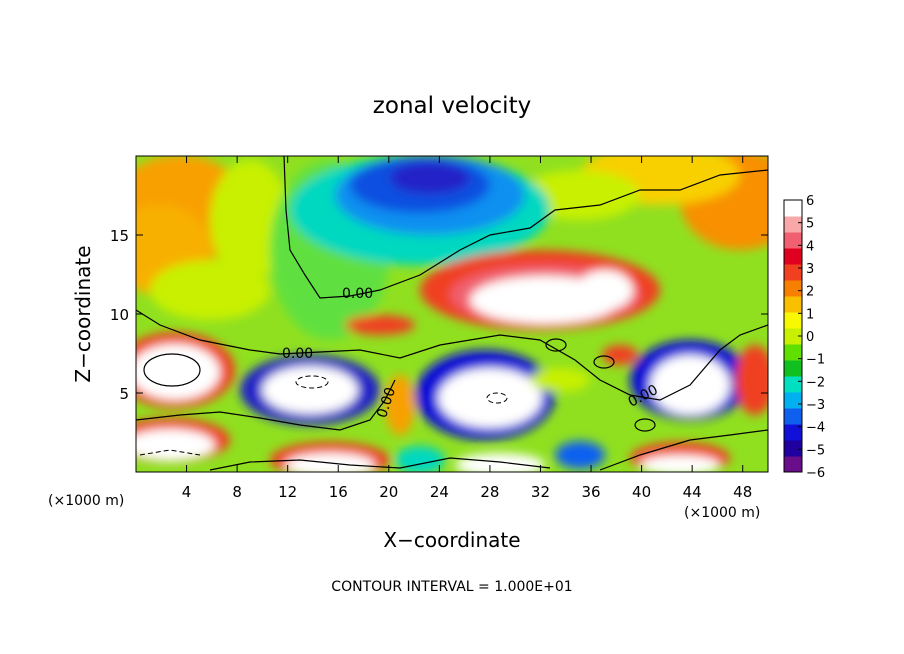 The height and width of the screenshot is (654, 904). Describe the element at coordinates (287, 492) in the screenshot. I see `x-tick-label: 12` at that location.